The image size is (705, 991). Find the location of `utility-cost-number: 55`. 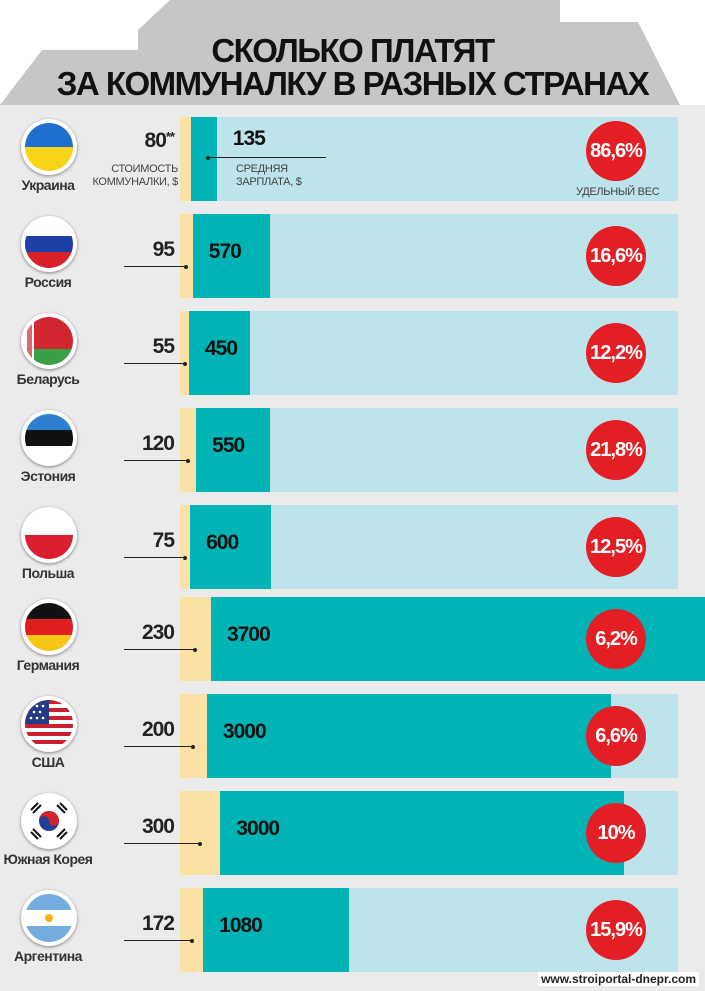

utility-cost-number: 55 is located at coordinates (163, 346).